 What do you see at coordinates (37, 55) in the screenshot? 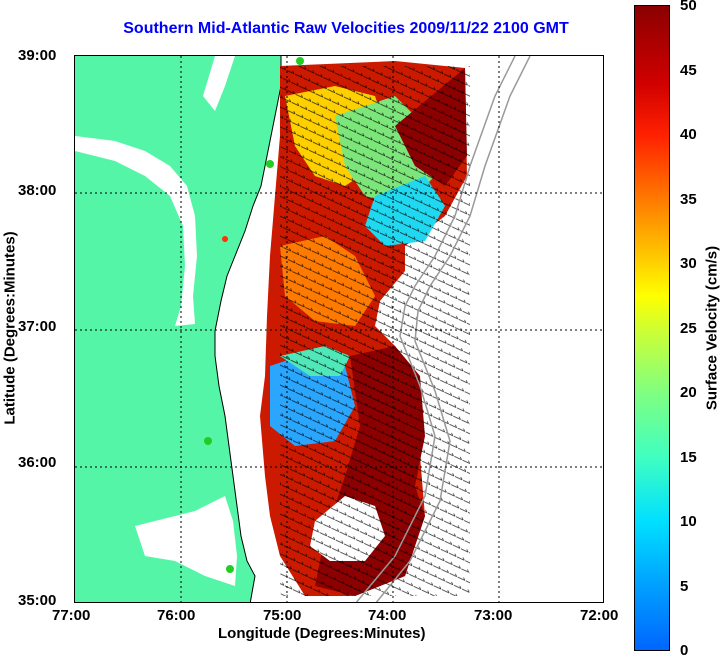
I see `y-tick-label: 39:00` at bounding box center [37, 55].